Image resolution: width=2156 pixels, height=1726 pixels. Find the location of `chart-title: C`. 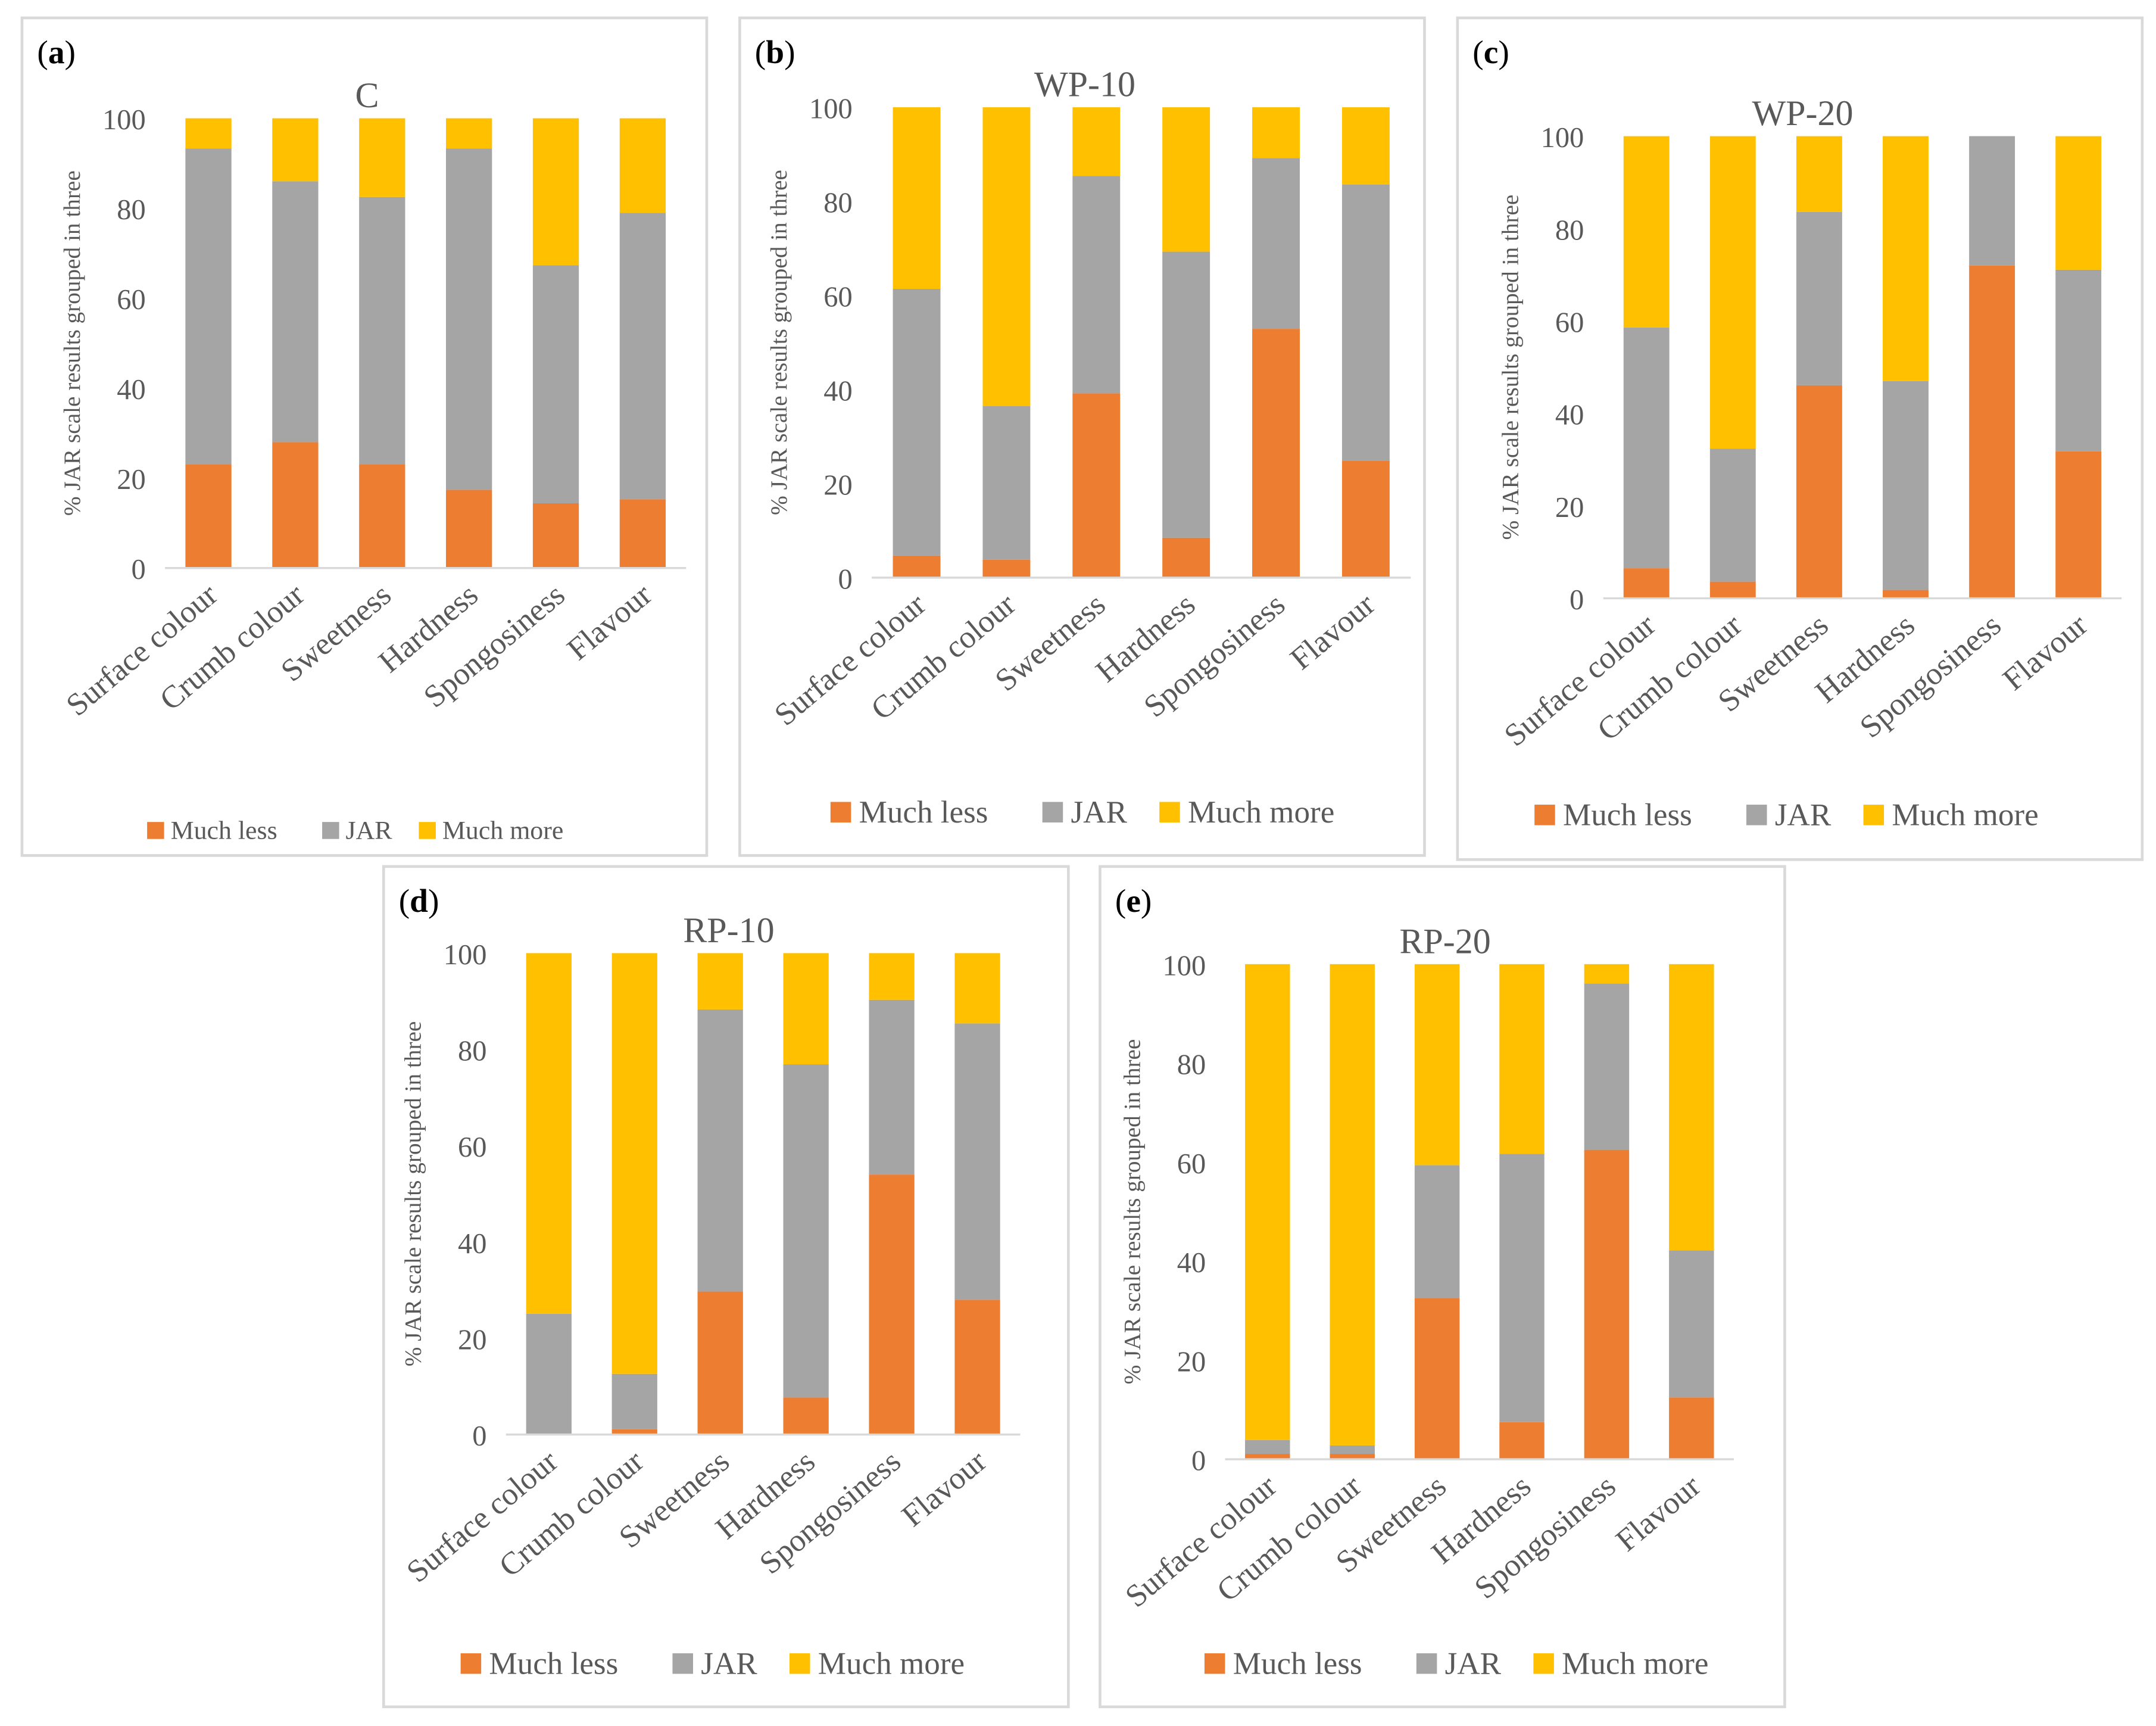

chart-title: C is located at coordinates (367, 95).